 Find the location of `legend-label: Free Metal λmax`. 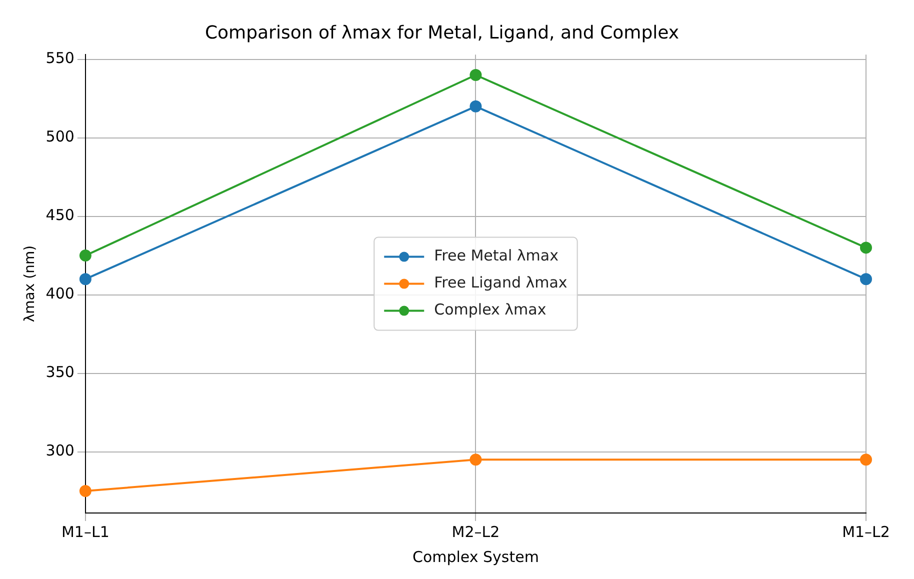

legend-label: Free Metal λmax is located at coordinates (496, 255).